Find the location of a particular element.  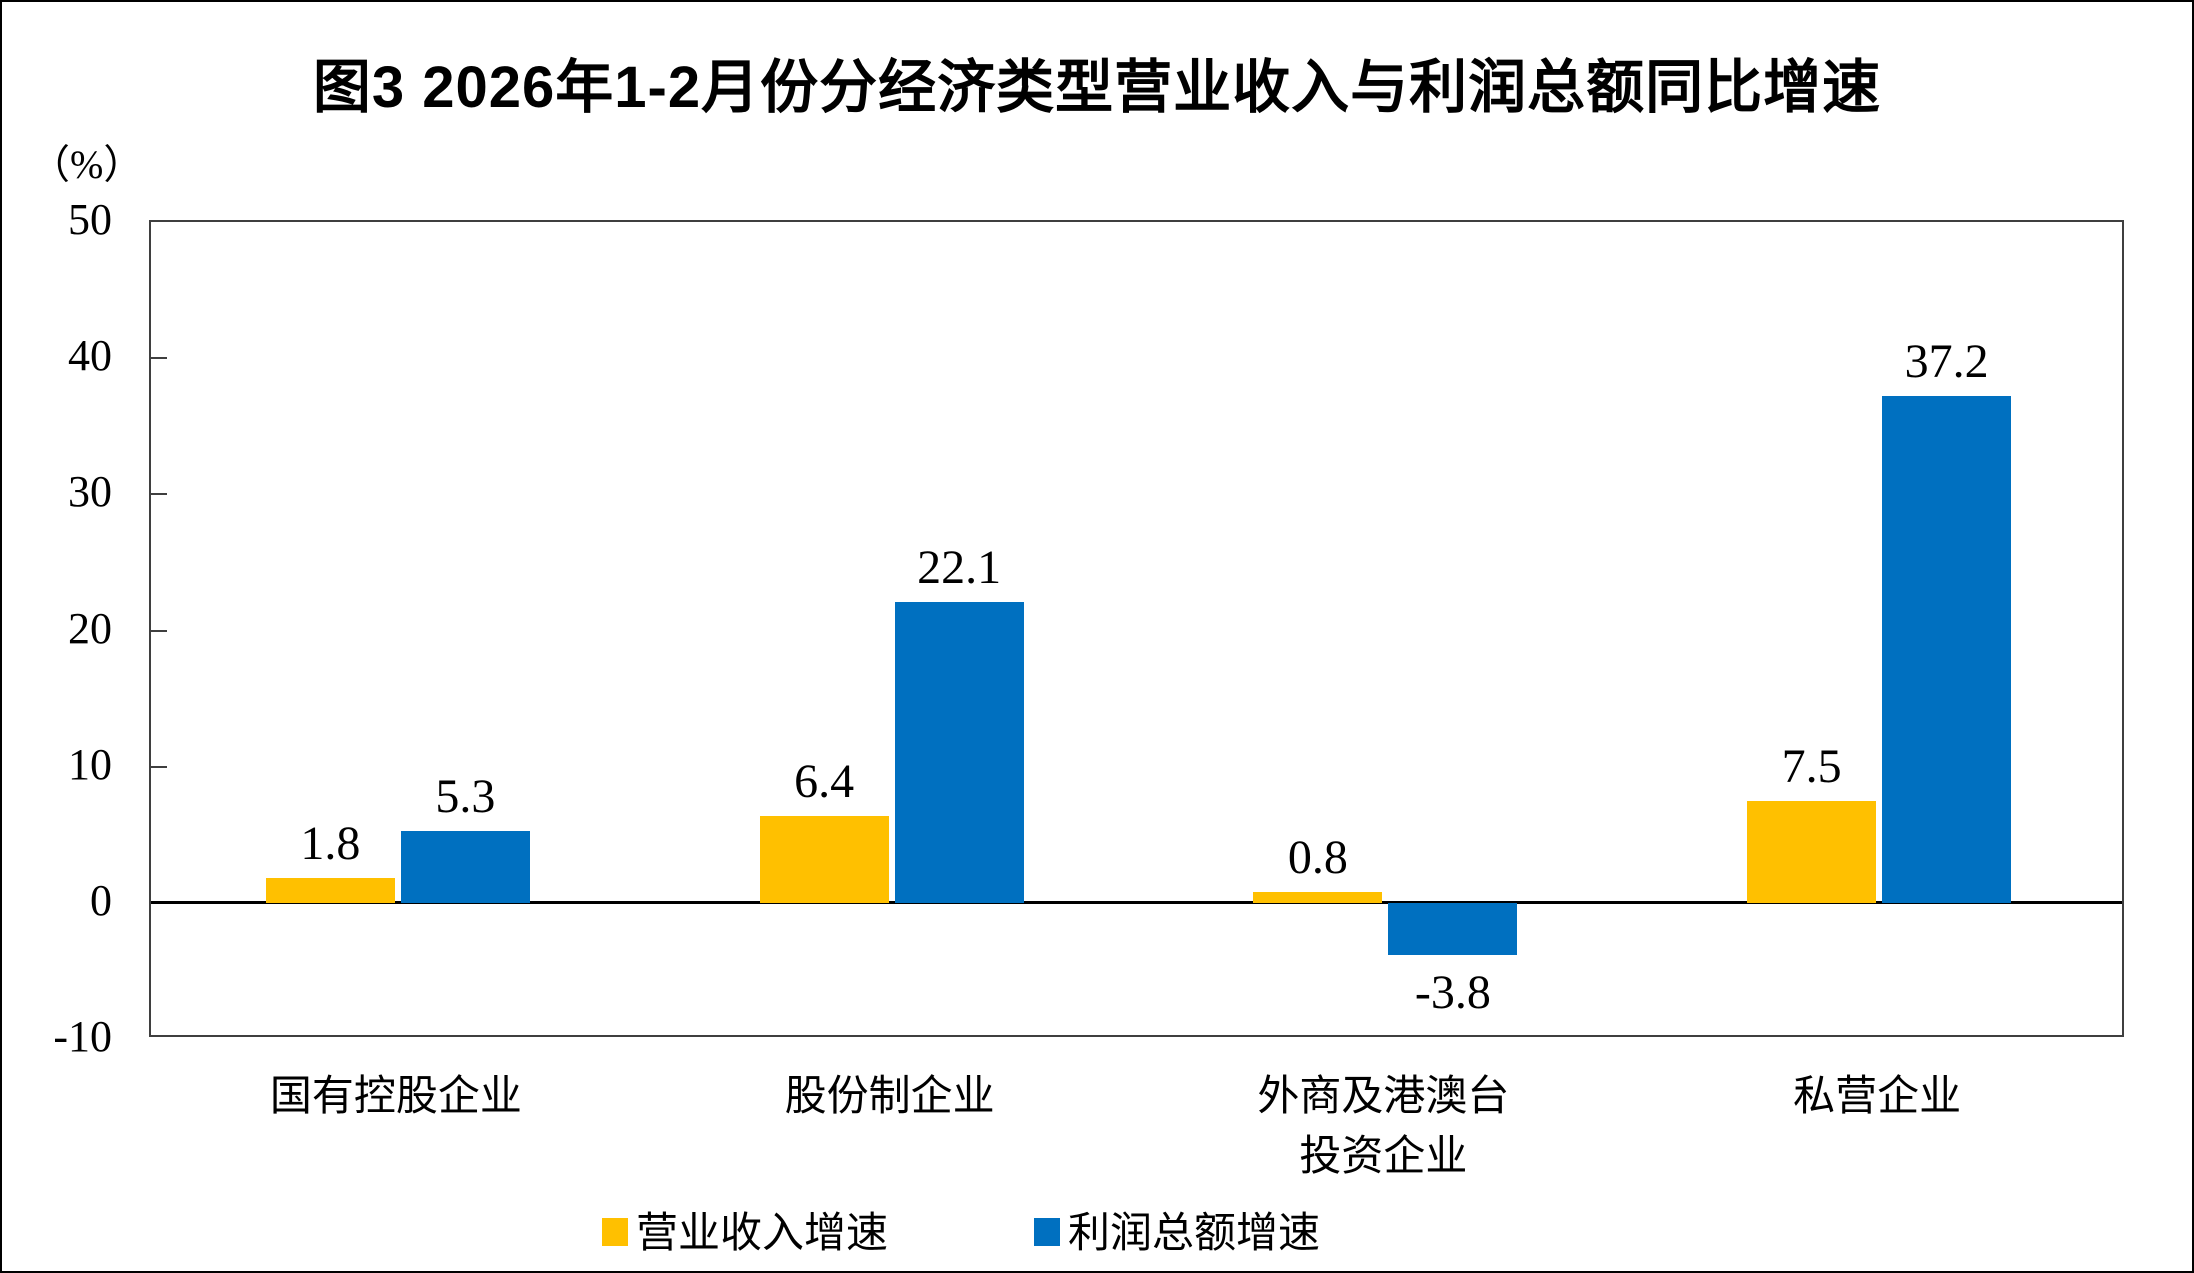

zero-baseline is located at coordinates (1136, 903).